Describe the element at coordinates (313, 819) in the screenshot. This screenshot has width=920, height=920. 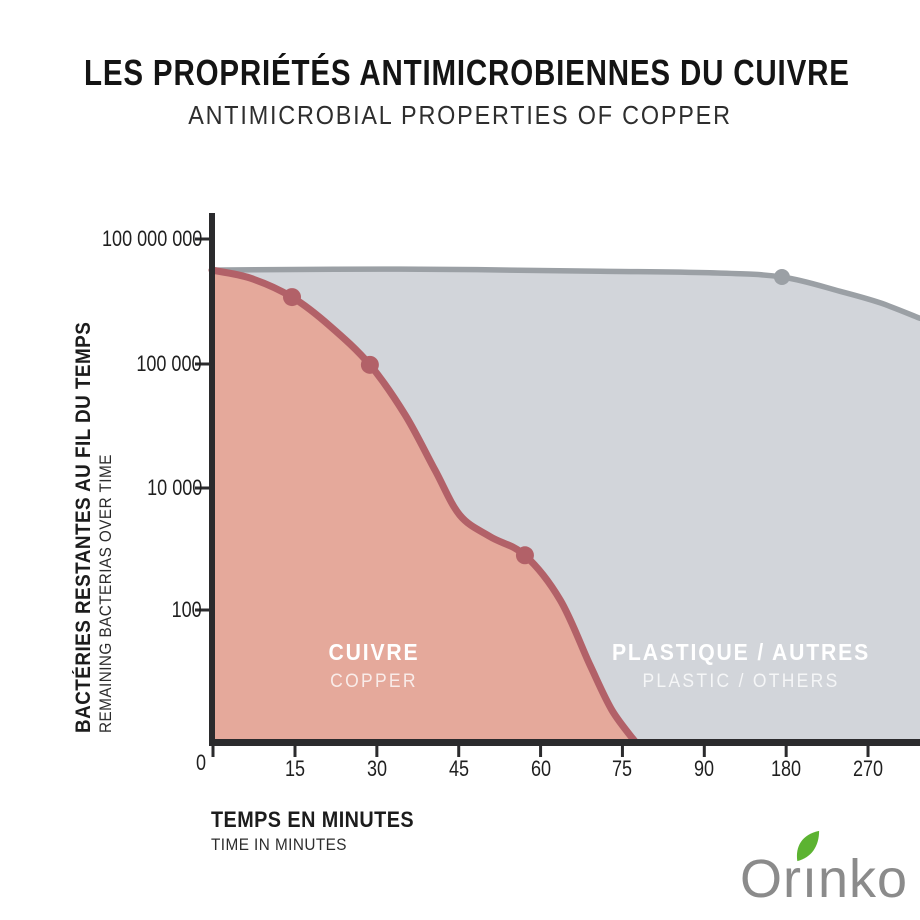
I see `x-axis-label-fr: TEMPS EN MINUTES` at that location.